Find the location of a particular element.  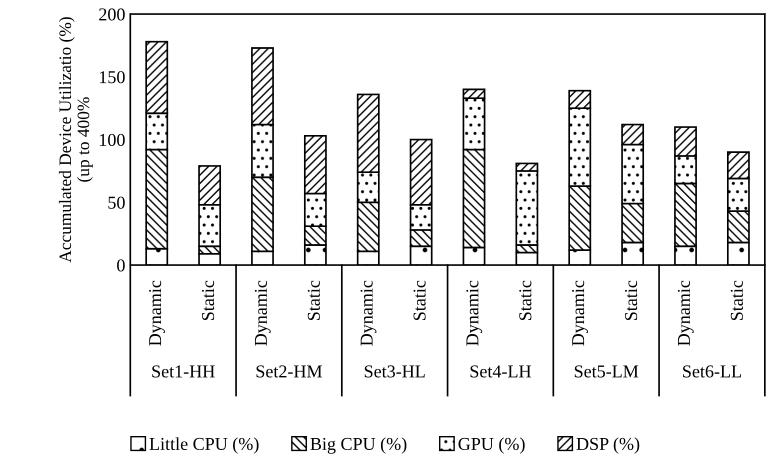

text: Set4-LH is located at coordinates (501, 371).